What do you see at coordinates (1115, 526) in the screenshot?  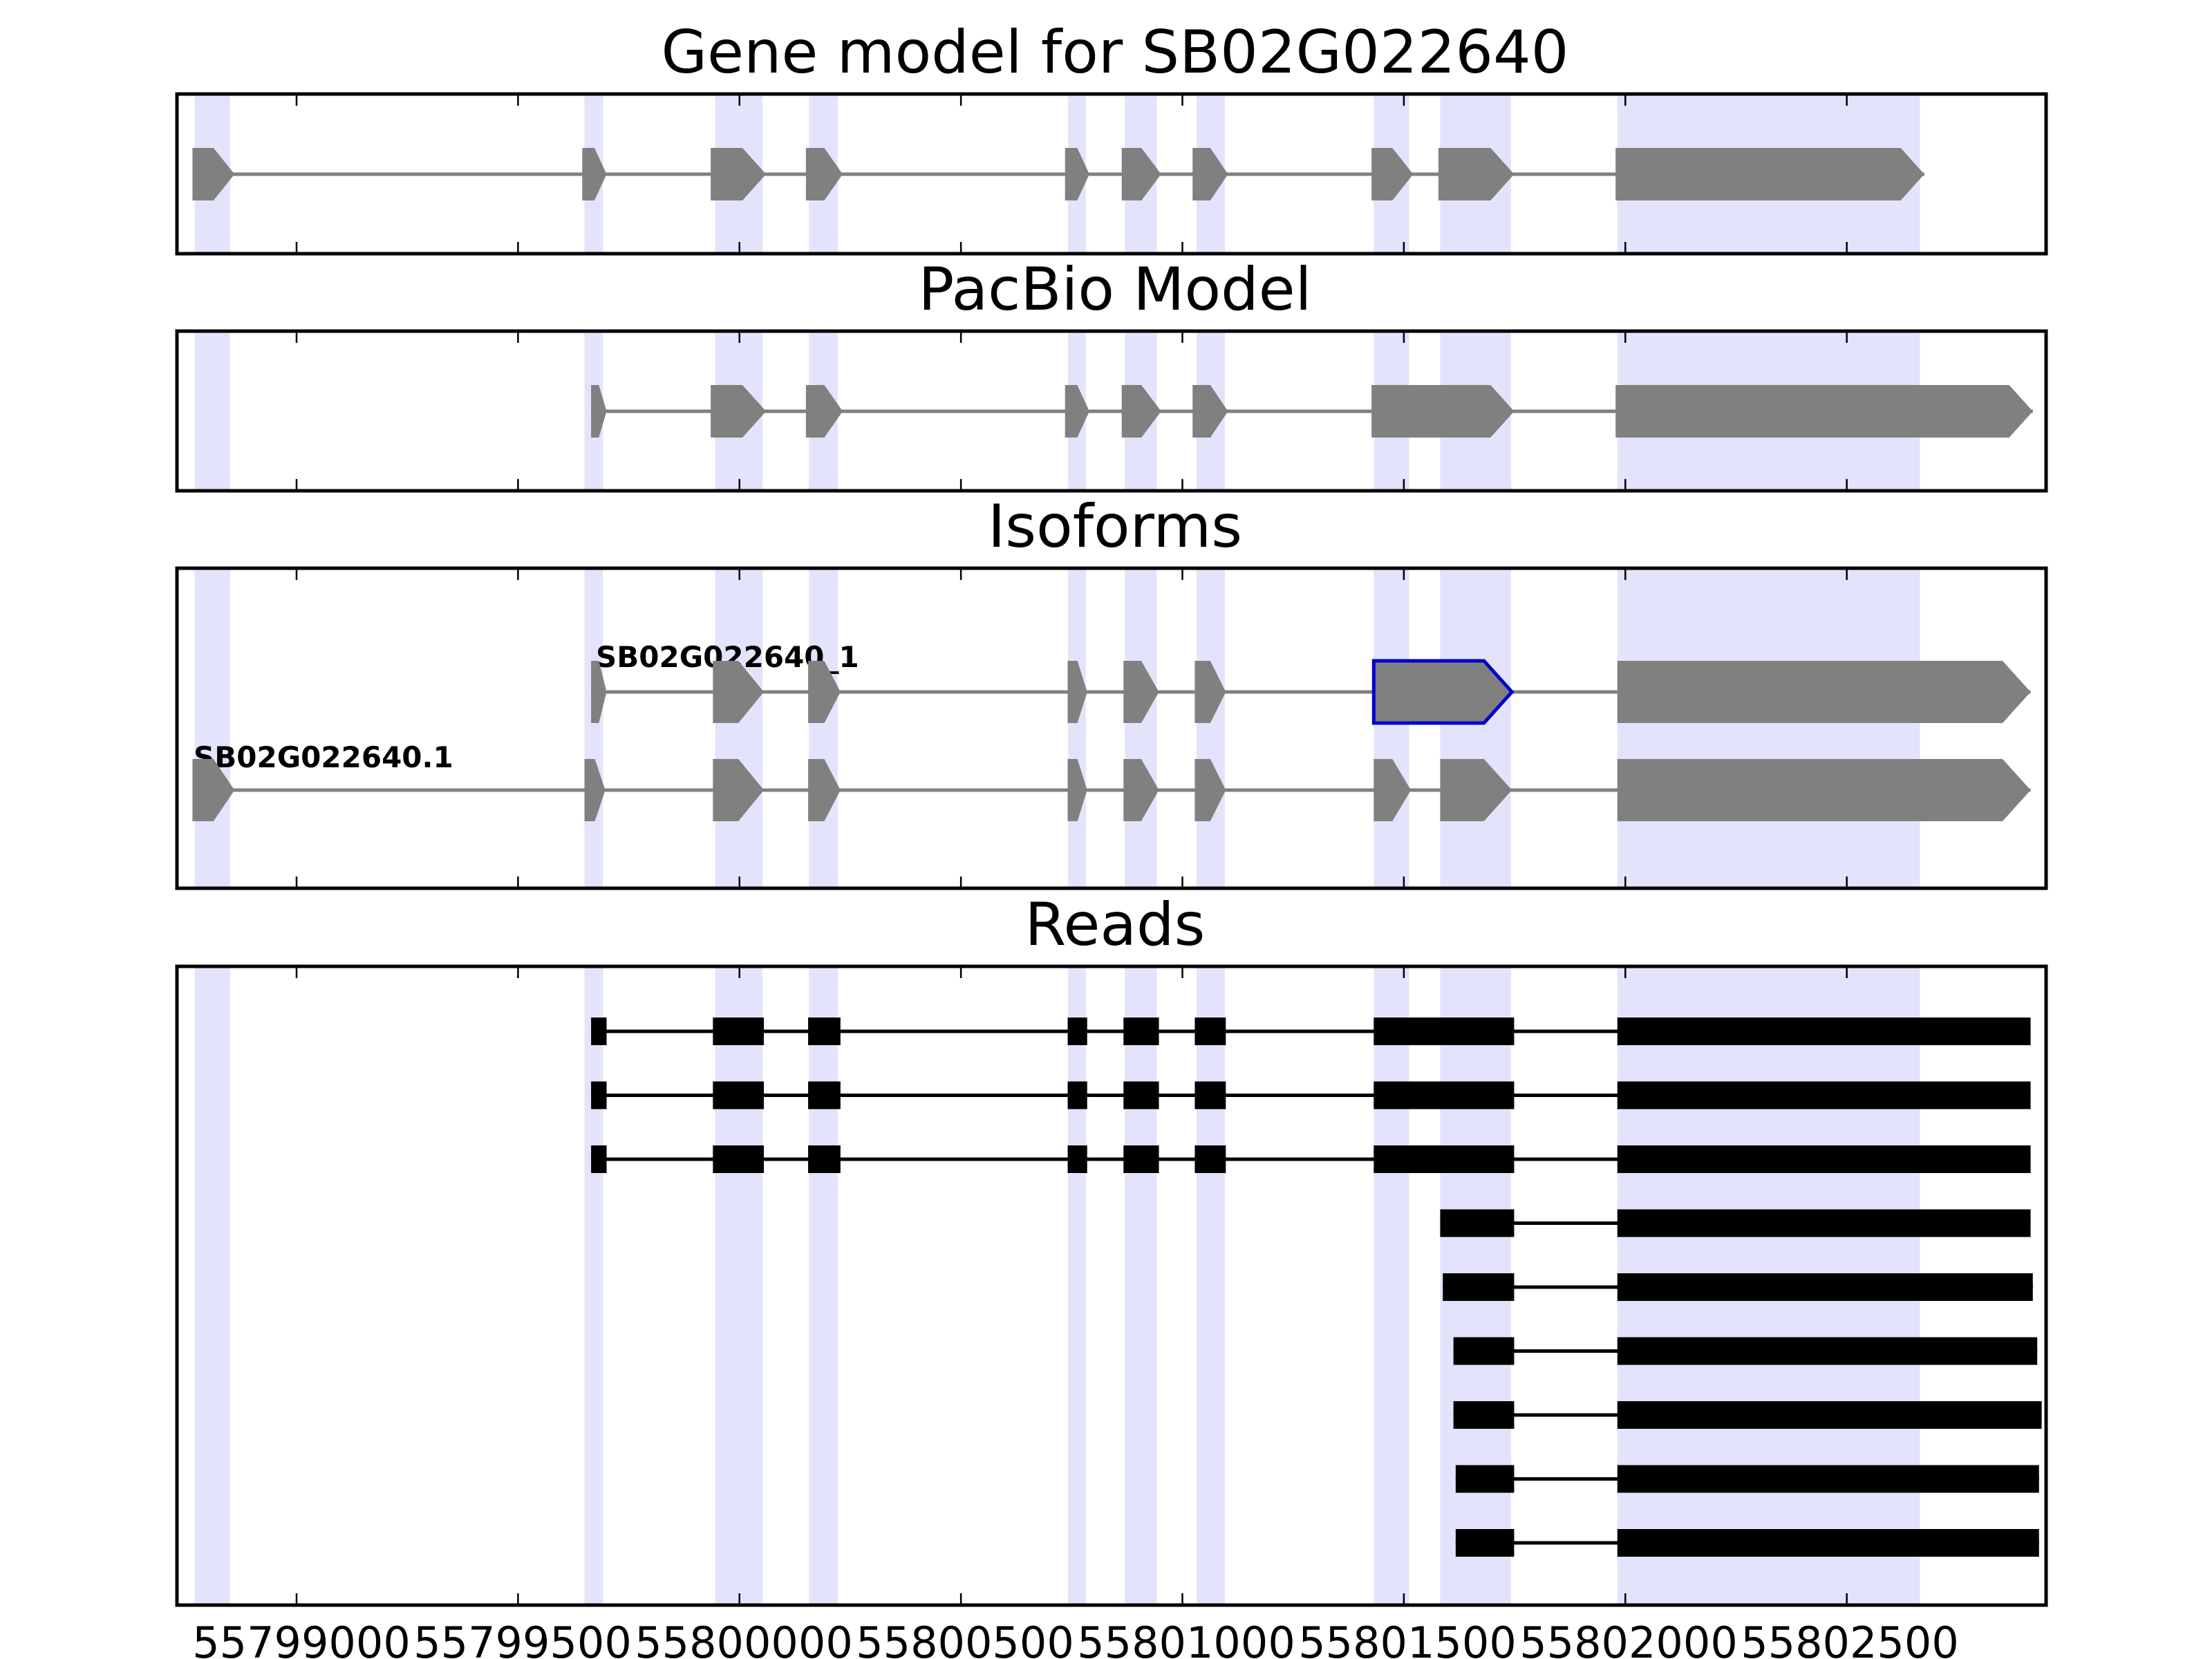 I see `isoforms-title: Isoforms` at bounding box center [1115, 526].